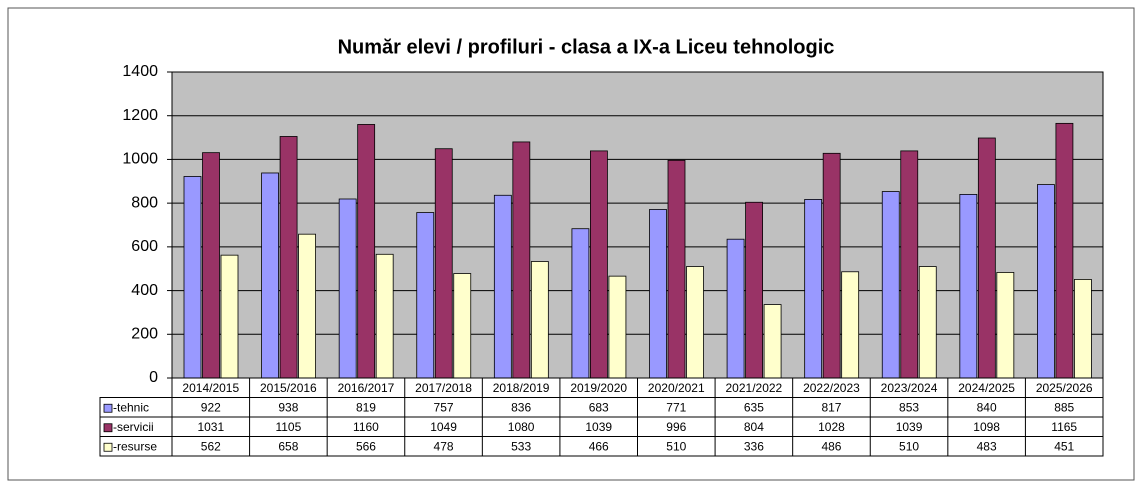 This screenshot has height=494, width=1141. Describe the element at coordinates (135, 446) in the screenshot. I see `legend-label: -resurse` at that location.